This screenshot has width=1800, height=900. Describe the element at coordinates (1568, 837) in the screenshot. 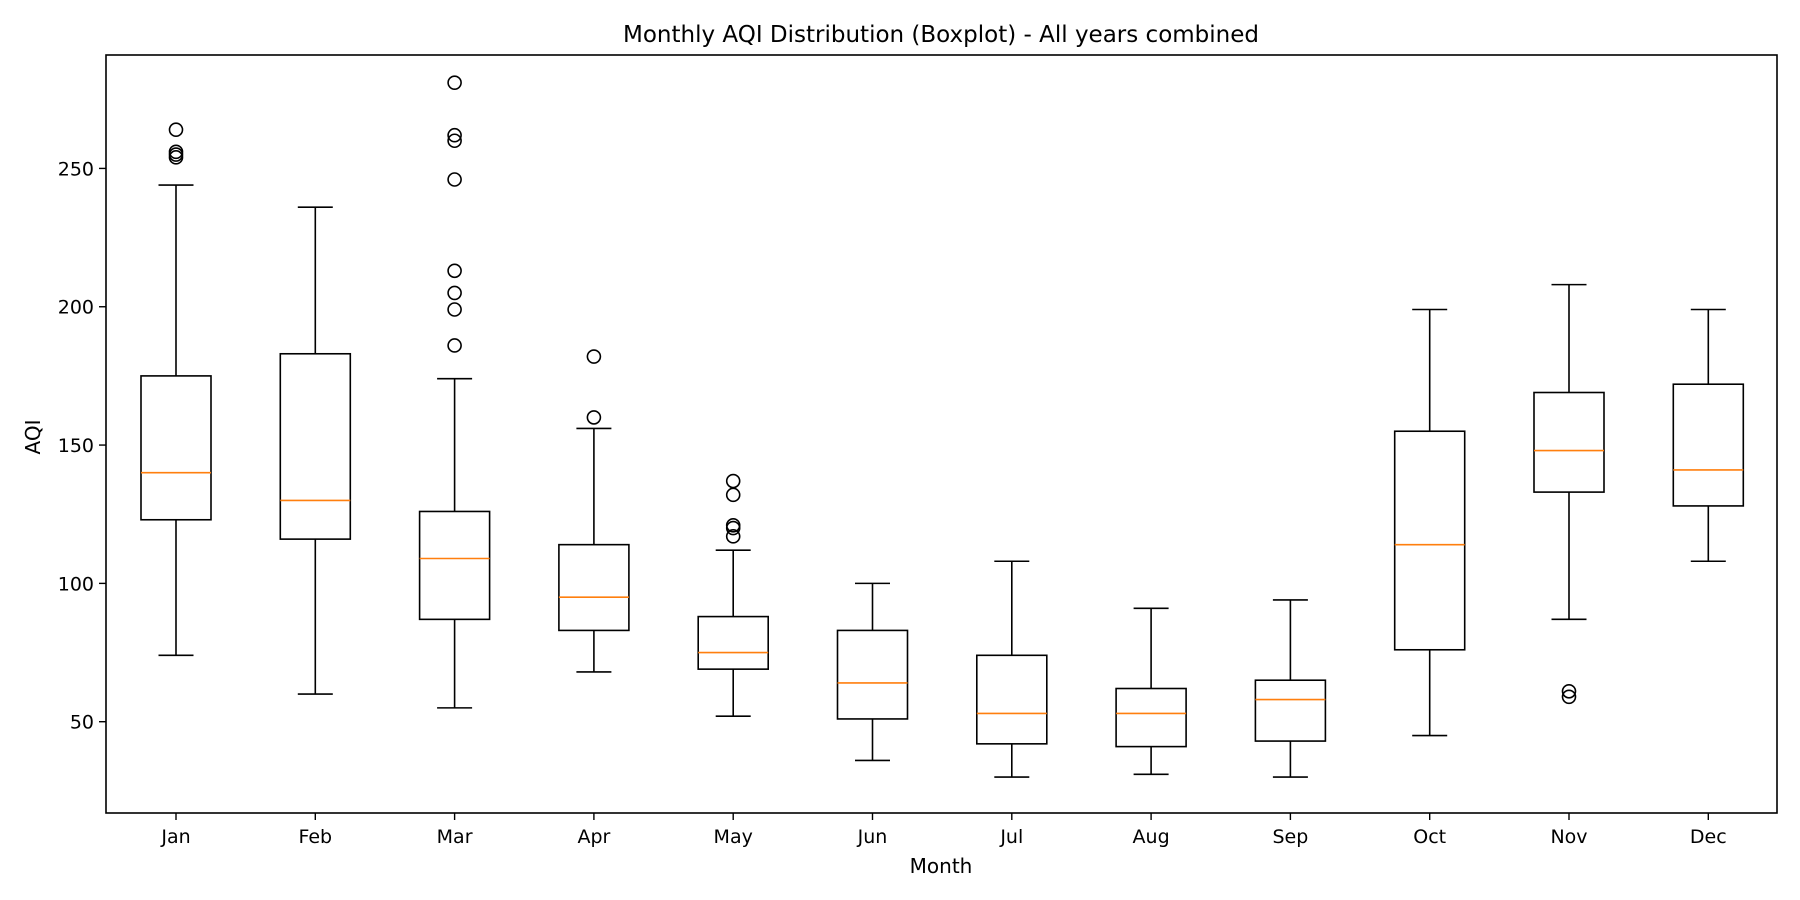

I see `x-tick-label-nov: Nov` at that location.